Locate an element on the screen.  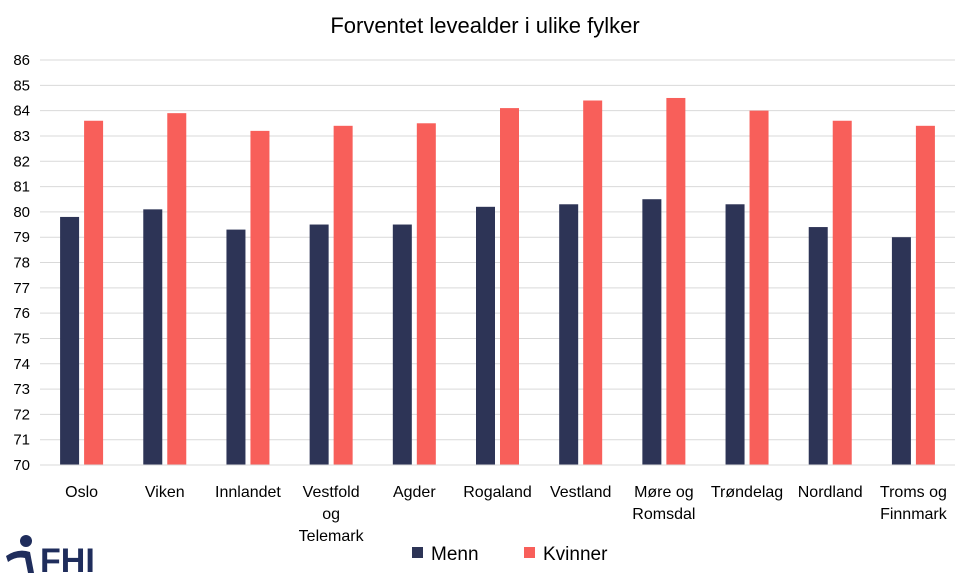
x-tick-label: og is located at coordinates (331, 514).